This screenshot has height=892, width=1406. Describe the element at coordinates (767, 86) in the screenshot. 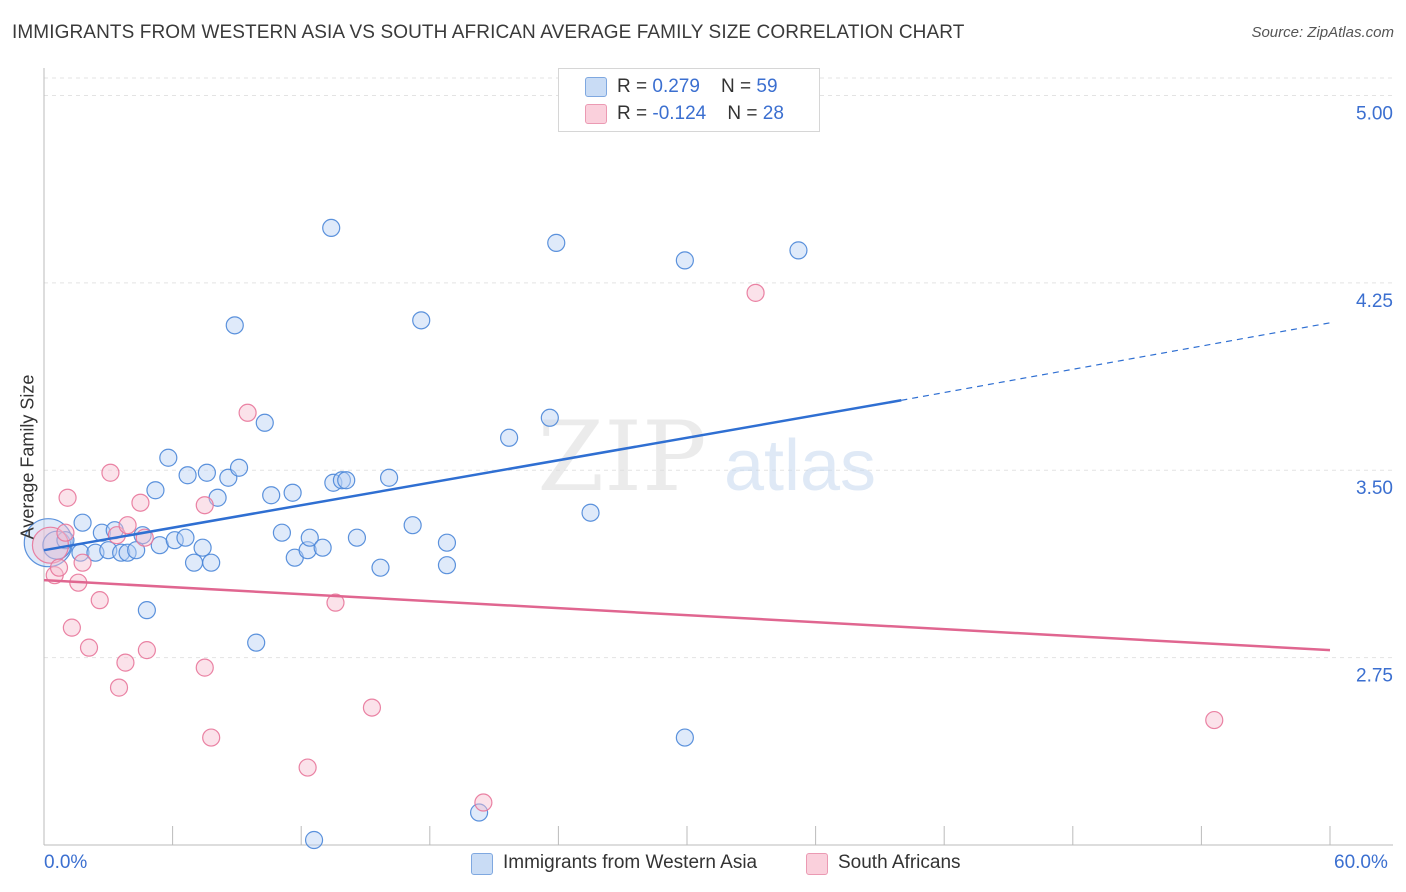

I see `legend-n-value: 59` at that location.